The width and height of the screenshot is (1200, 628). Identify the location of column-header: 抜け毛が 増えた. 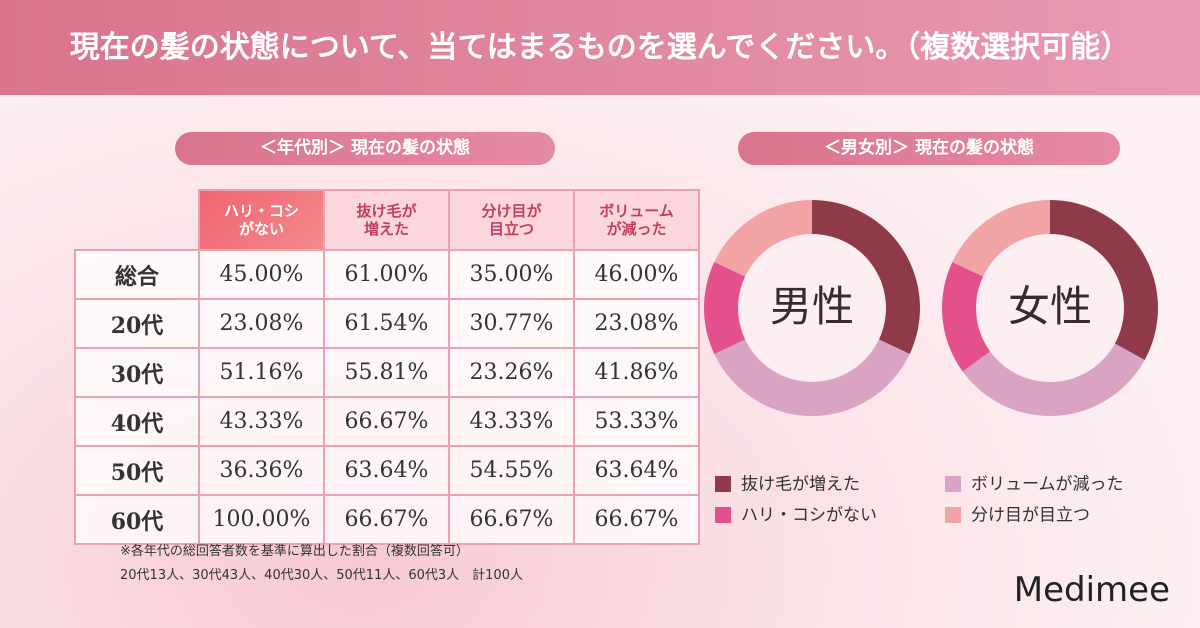
(386, 220).